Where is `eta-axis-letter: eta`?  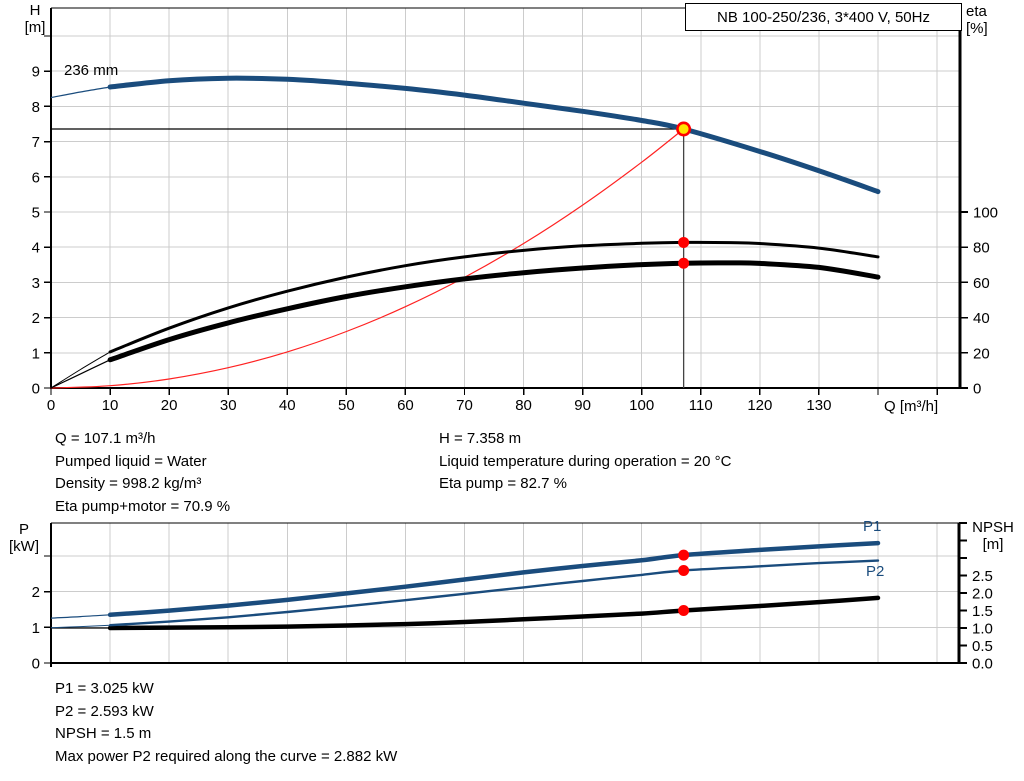 eta-axis-letter: eta is located at coordinates (976, 11).